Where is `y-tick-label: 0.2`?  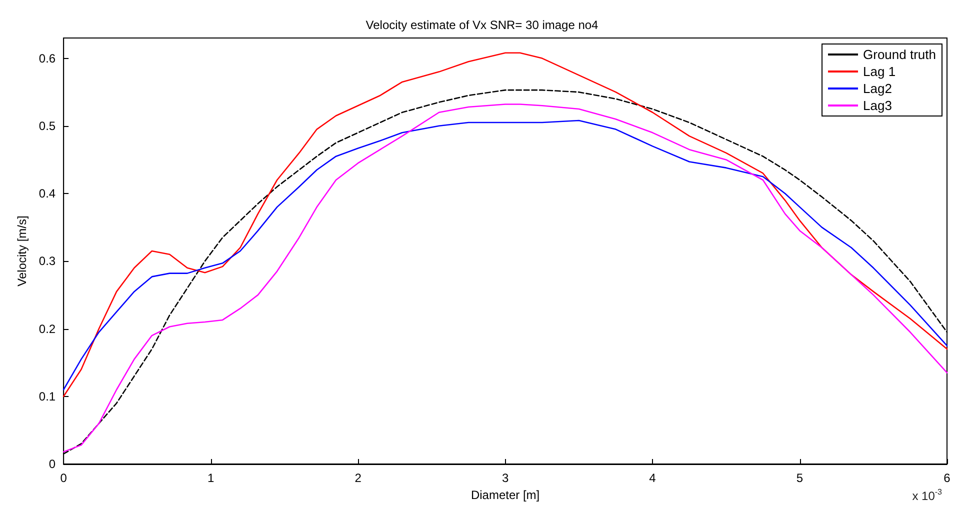
y-tick-label: 0.2 is located at coordinates (47, 329).